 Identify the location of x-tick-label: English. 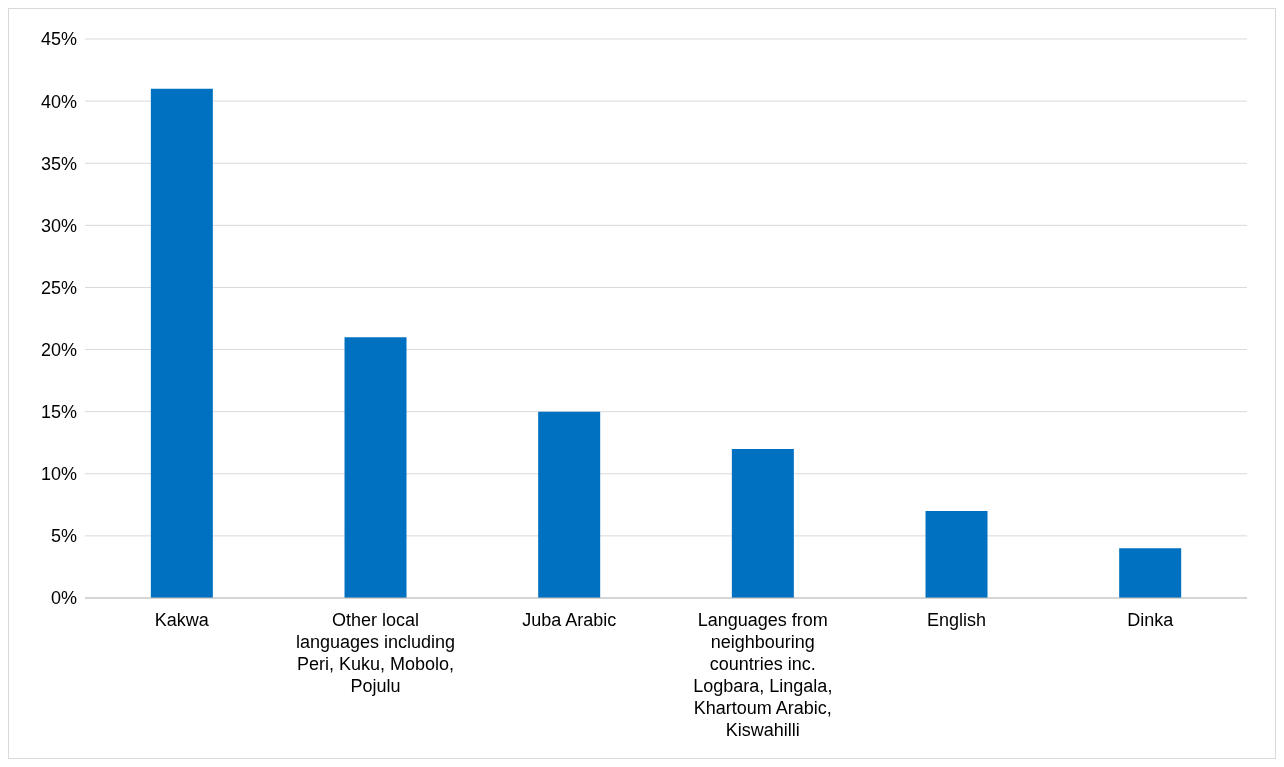
(956, 620).